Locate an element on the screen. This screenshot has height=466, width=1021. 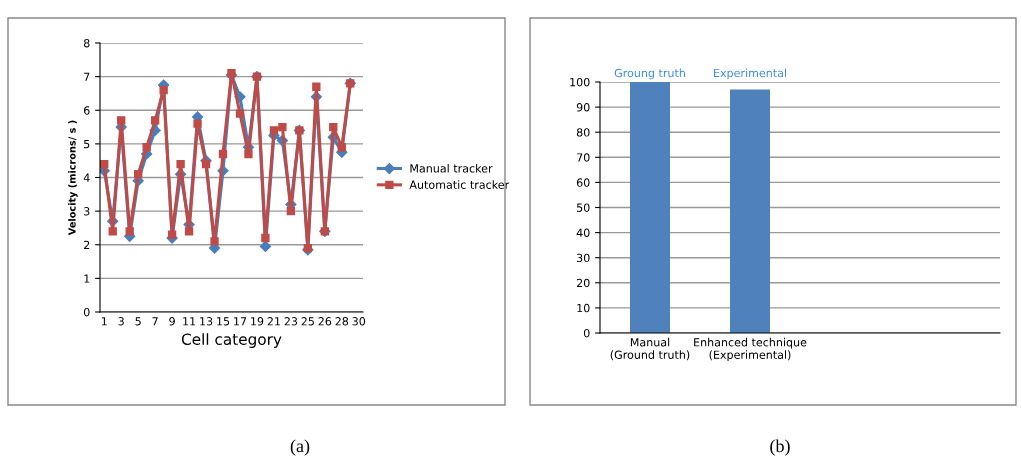
y-axis-title: Velocity (microns/ s ) is located at coordinates (73, 178).